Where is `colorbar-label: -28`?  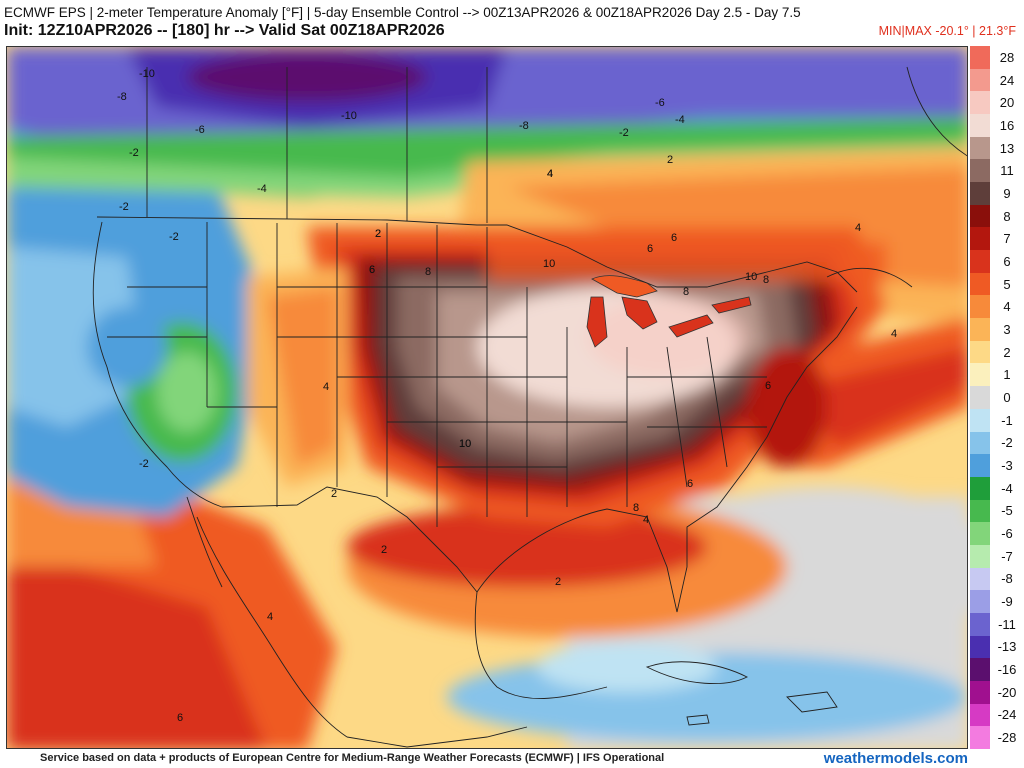 colorbar-label: -28 is located at coordinates (1007, 738).